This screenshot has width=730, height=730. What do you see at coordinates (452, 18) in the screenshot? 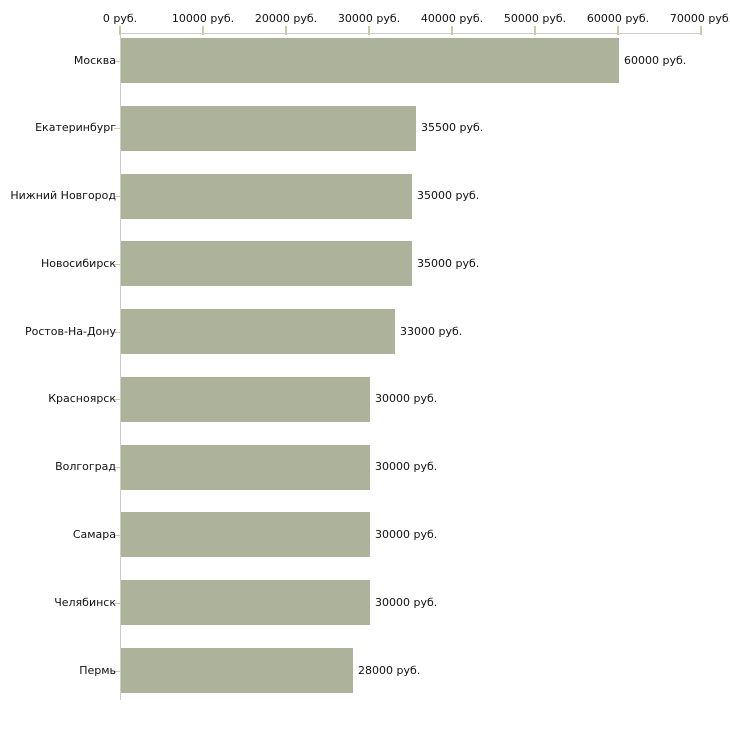
I see `x-tick-label: 40000 руб.` at bounding box center [452, 18].